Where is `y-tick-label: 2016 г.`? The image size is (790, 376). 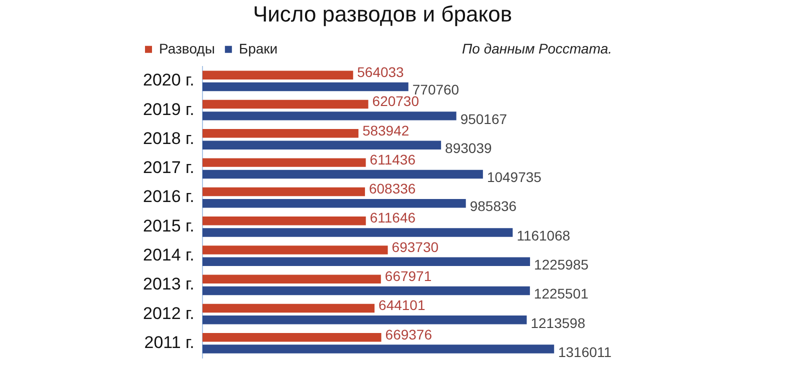
y-tick-label: 2016 г. is located at coordinates (168, 196).